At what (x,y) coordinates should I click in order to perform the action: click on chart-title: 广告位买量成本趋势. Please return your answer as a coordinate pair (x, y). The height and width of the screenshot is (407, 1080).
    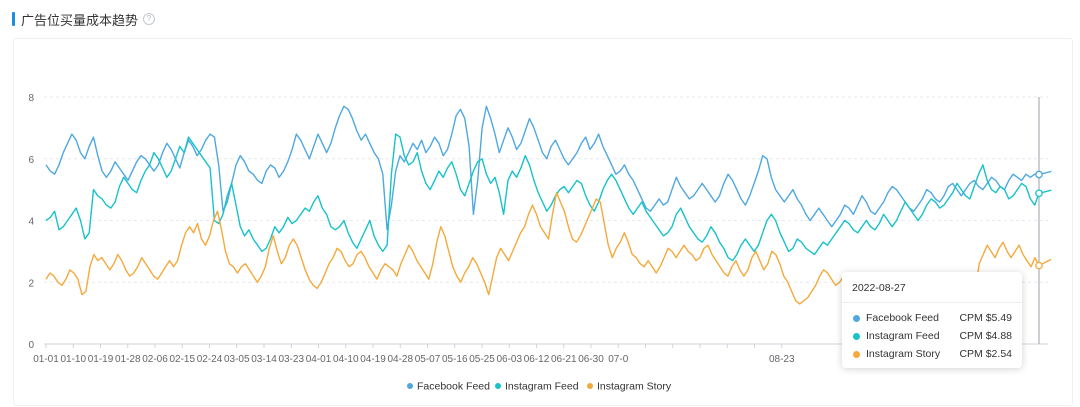
    Looking at the image, I should click on (80, 20).